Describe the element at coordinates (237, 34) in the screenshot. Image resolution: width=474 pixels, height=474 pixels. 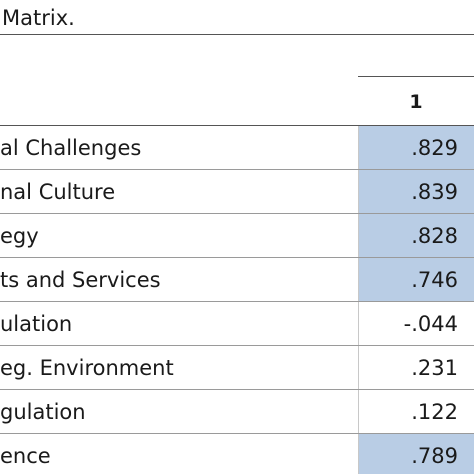
I see `top-rule` at that location.